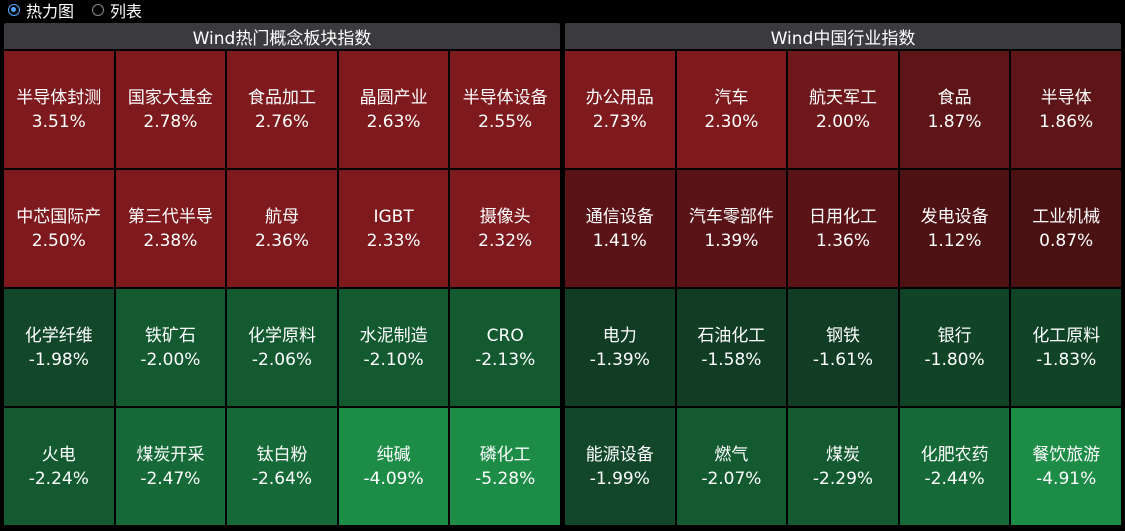 The width and height of the screenshot is (1125, 531). I want to click on heatmap-cell: 火电 -2.24%, so click(59, 466).